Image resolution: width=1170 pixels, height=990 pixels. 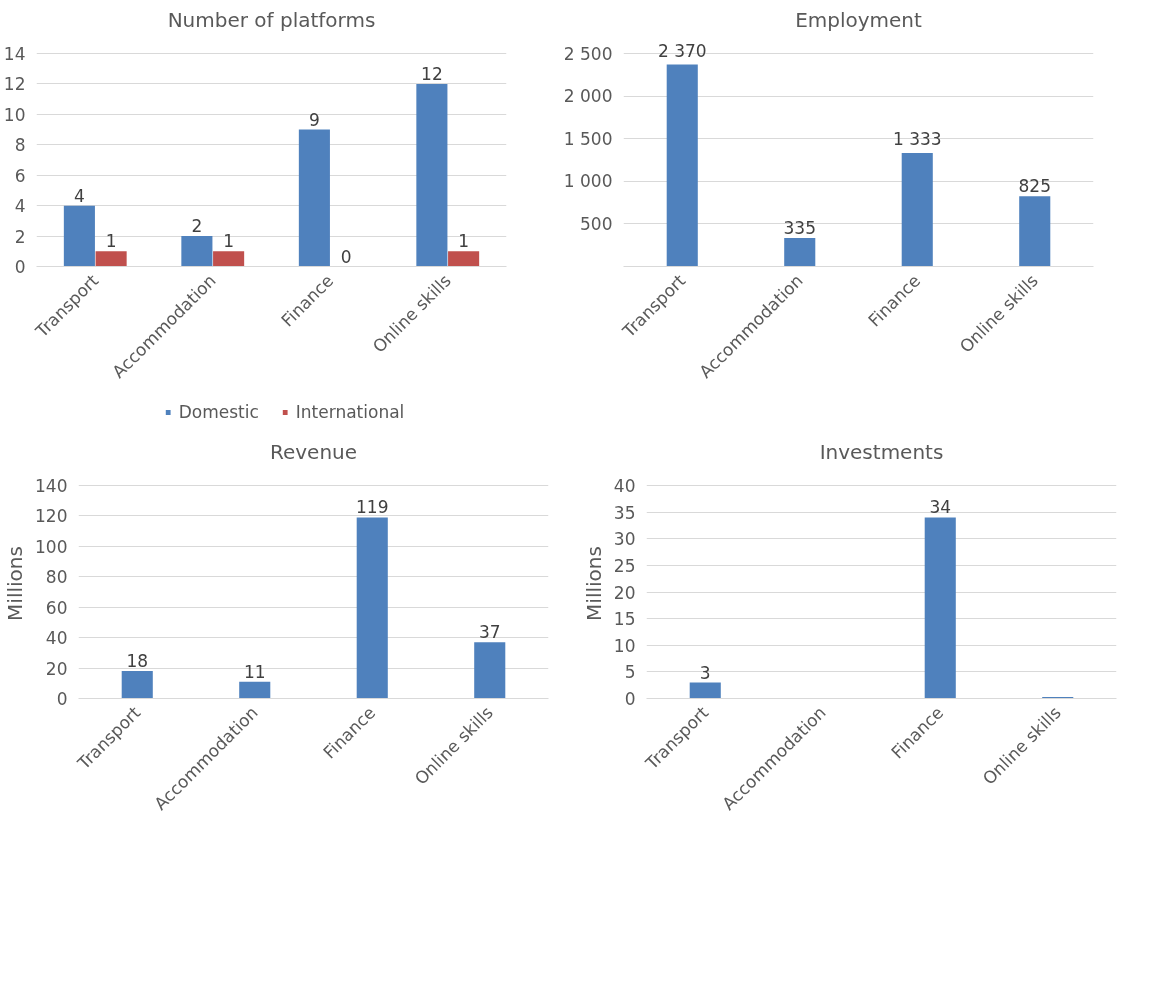 What do you see at coordinates (350, 412) in the screenshot?
I see `legend-label: International` at bounding box center [350, 412].